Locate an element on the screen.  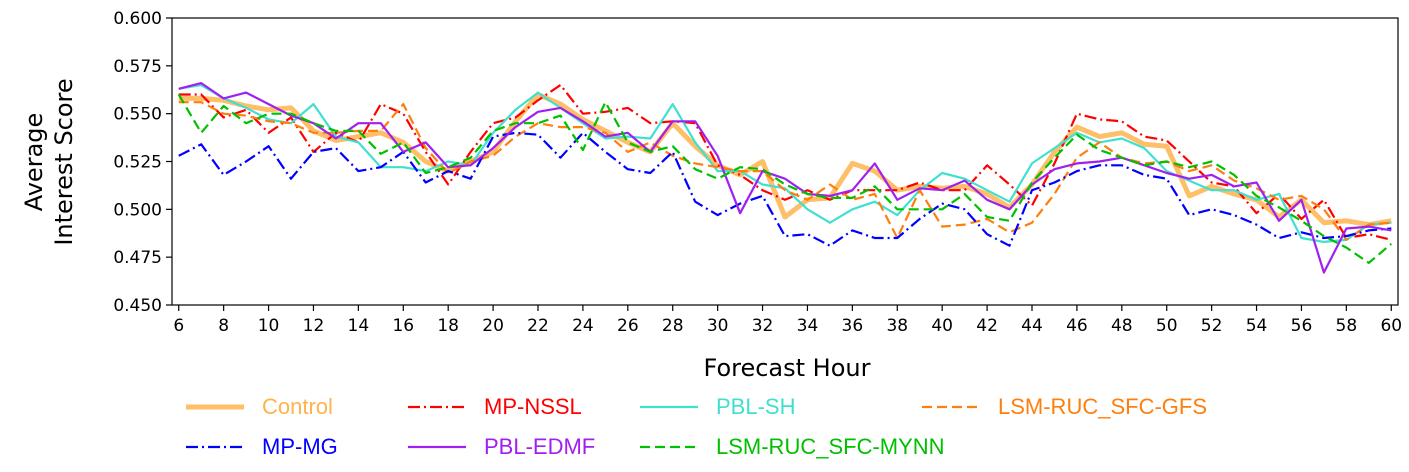
legend-label: PBL-EDMF is located at coordinates (539, 446).